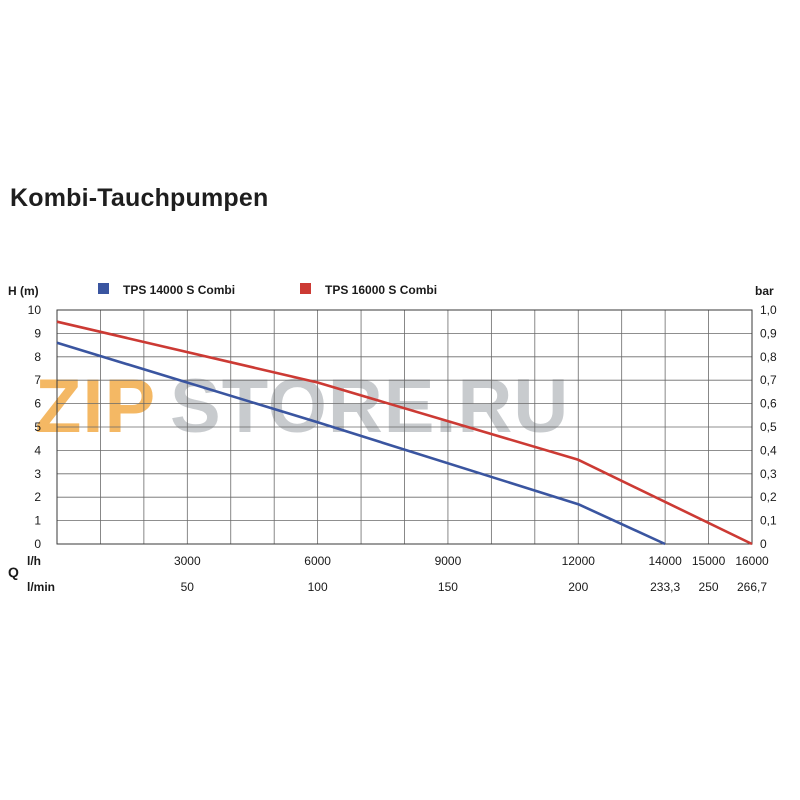 This screenshot has width=800, height=800. What do you see at coordinates (34, 561) in the screenshot?
I see `x-unit-lh: l/h` at bounding box center [34, 561].